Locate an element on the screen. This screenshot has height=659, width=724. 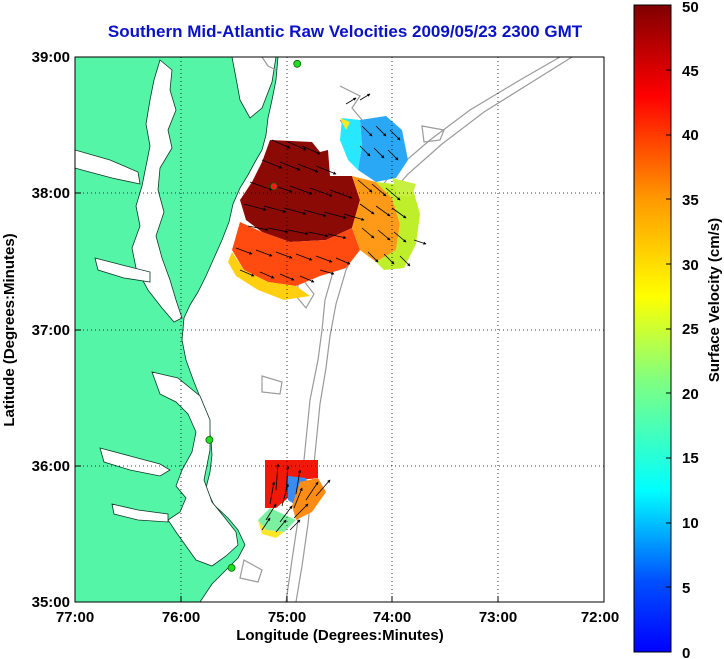
colorbar-label: Surface Velocity (cm/s) is located at coordinates (714, 300).